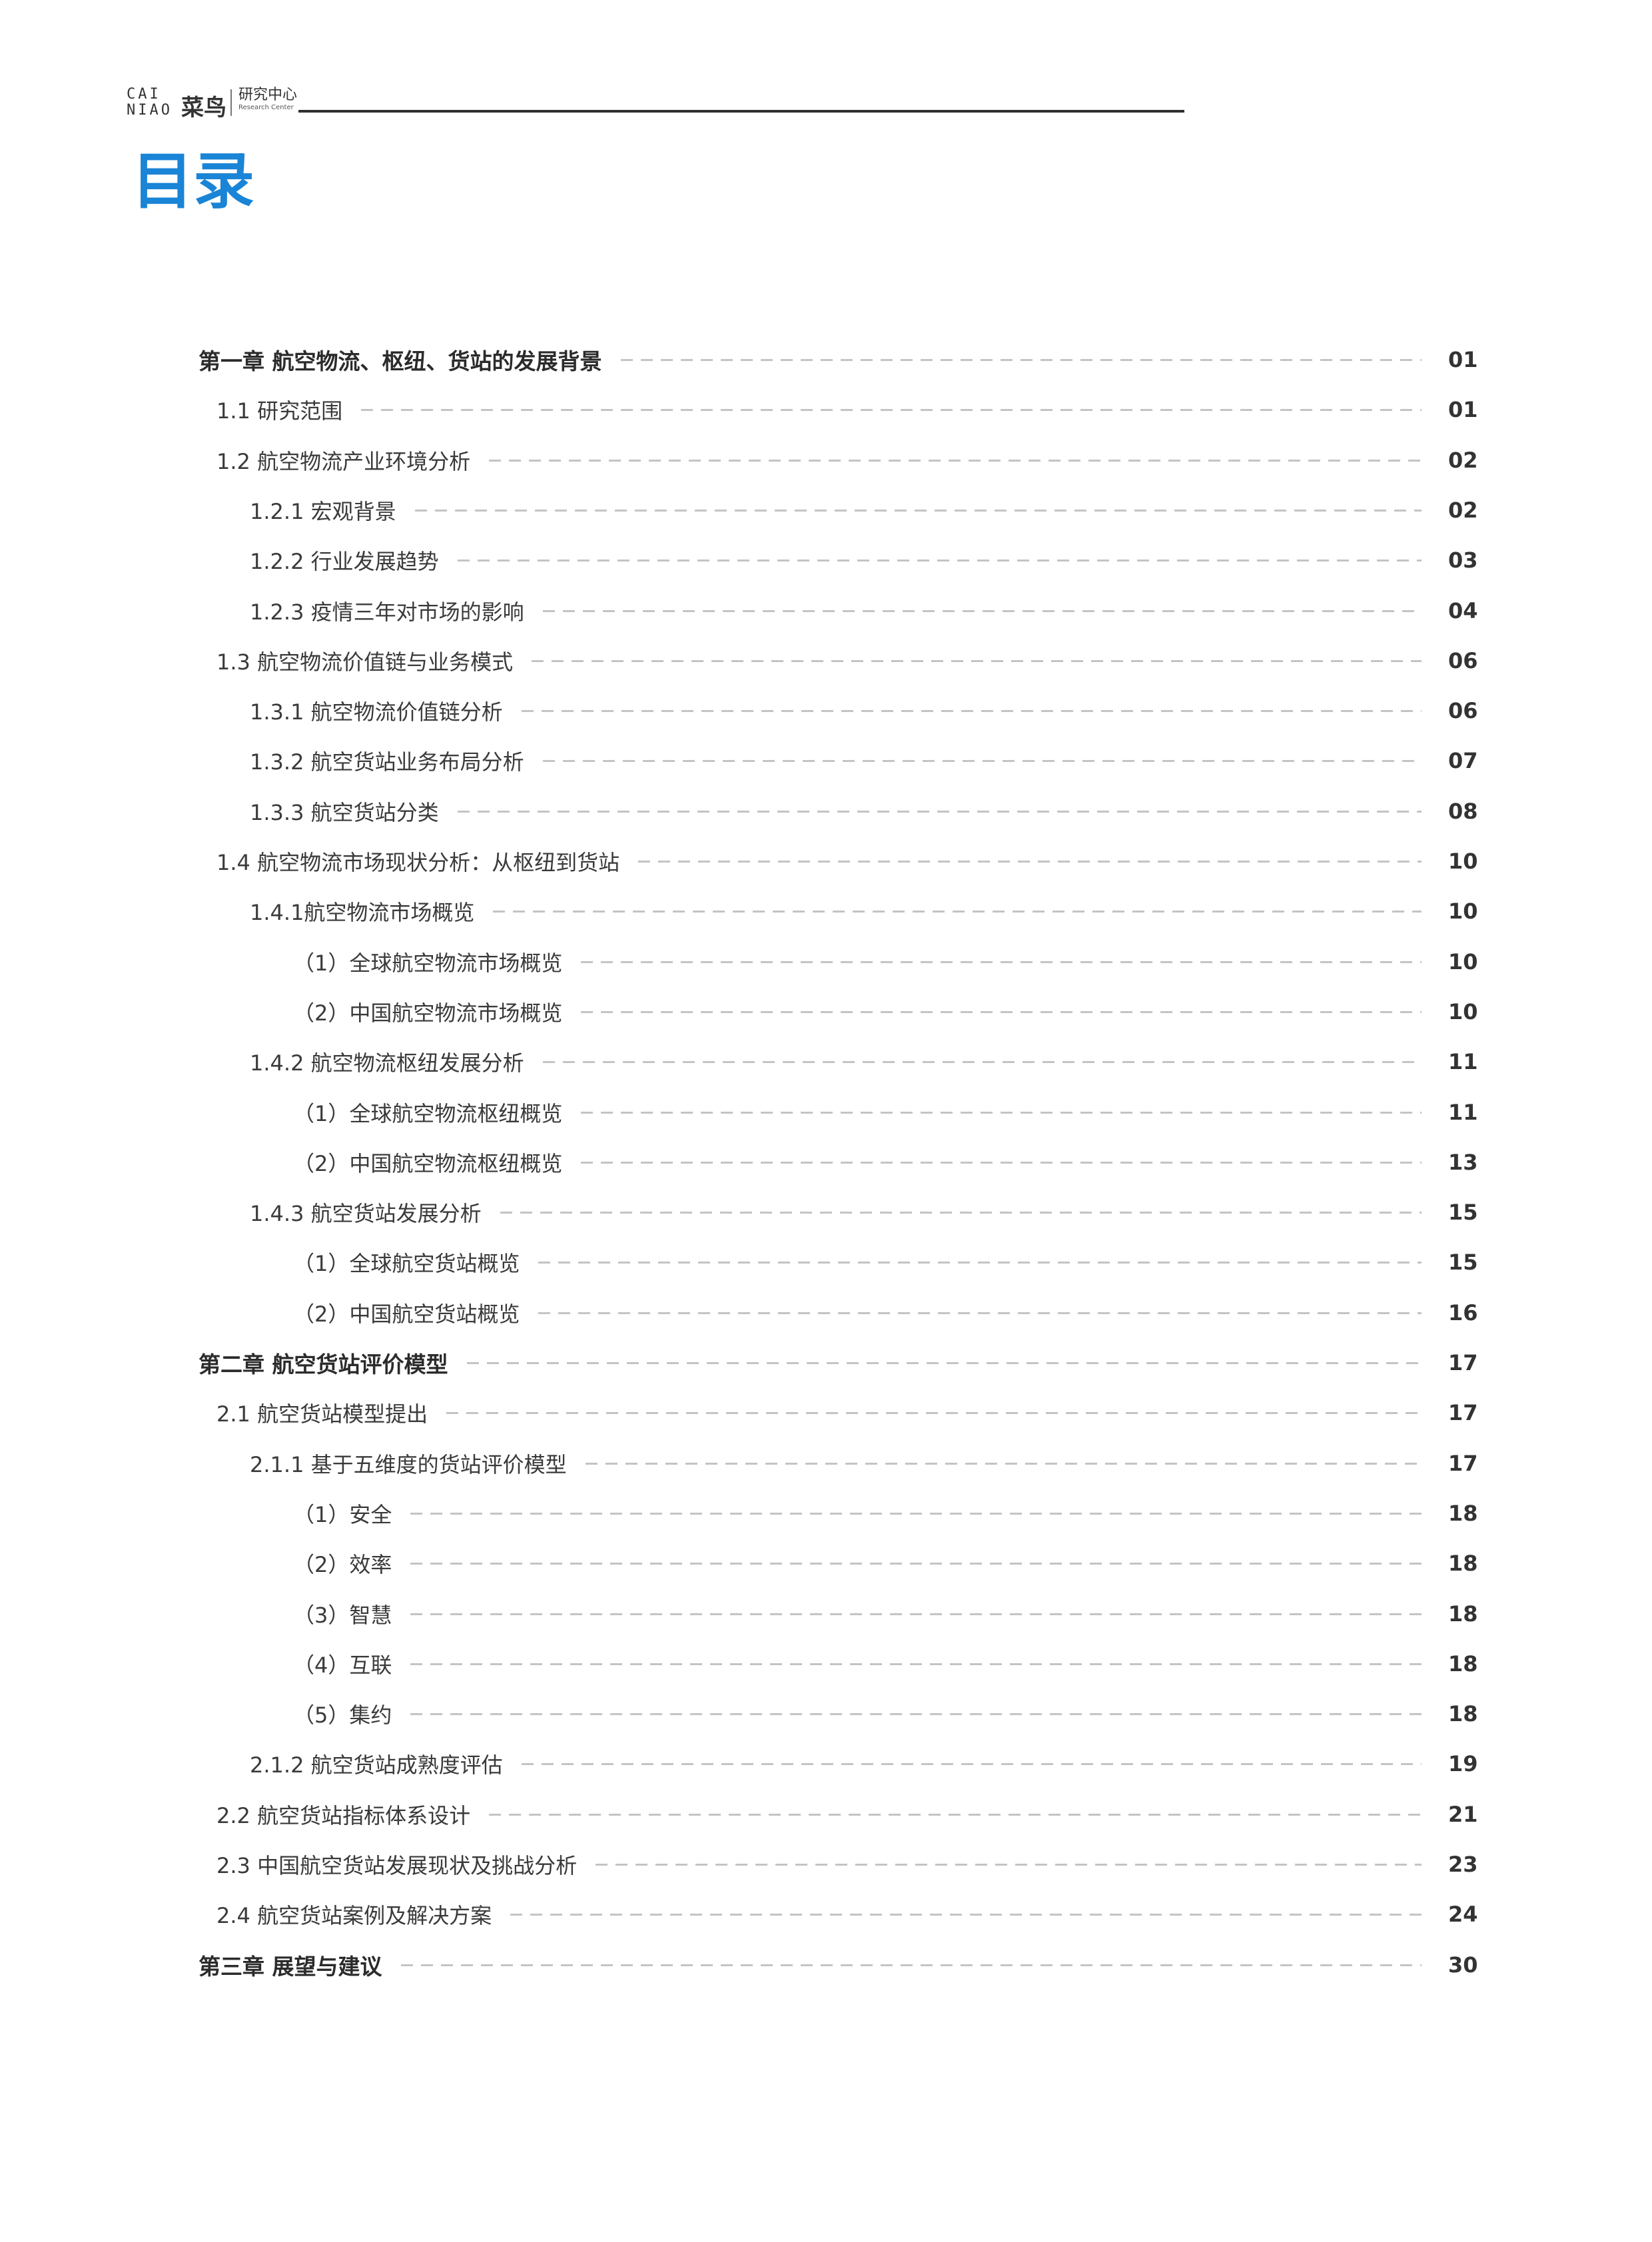 The height and width of the screenshot is (2242, 1652). I want to click on toc-entry: 1.1 研究范围 01, so click(826, 410).